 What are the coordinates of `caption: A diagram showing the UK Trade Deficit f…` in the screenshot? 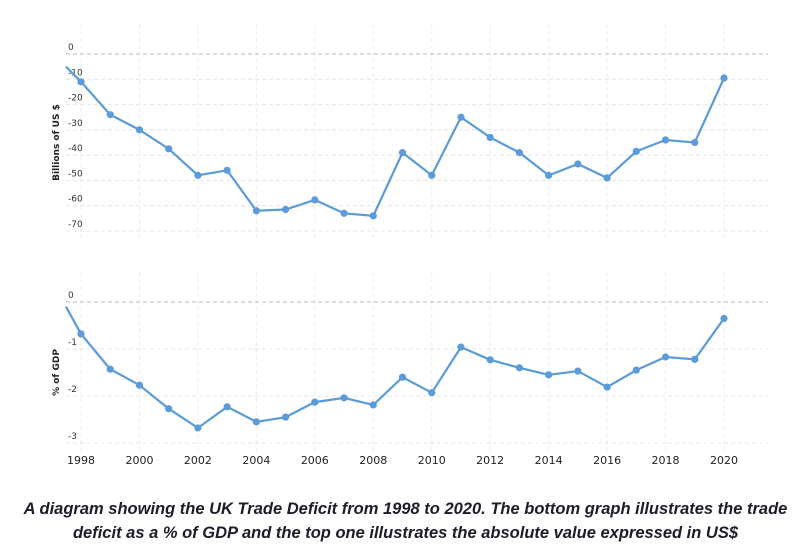 It's located at (405, 521).